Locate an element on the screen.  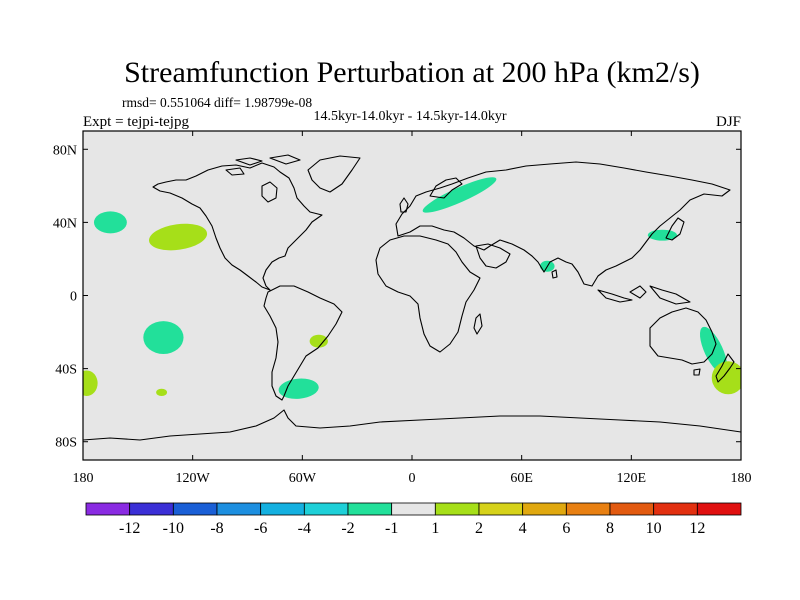
lon-tick-label: 120E is located at coordinates (632, 478).